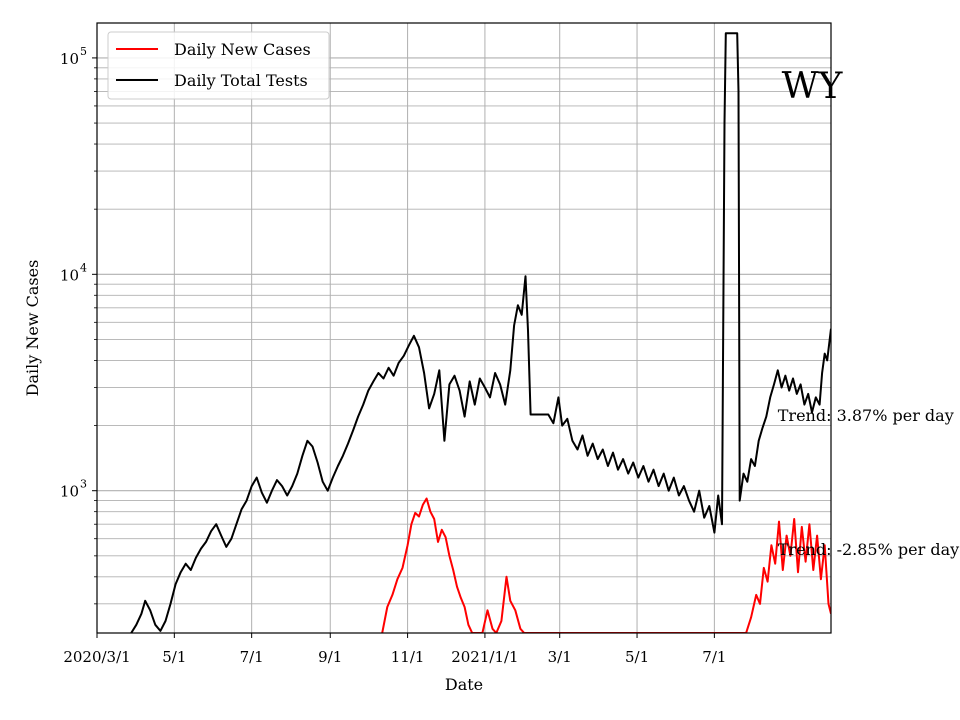 This screenshot has width=960, height=720. Describe the element at coordinates (242, 49) in the screenshot. I see `legend-label-daily-new-cases: Daily New Cases` at that location.